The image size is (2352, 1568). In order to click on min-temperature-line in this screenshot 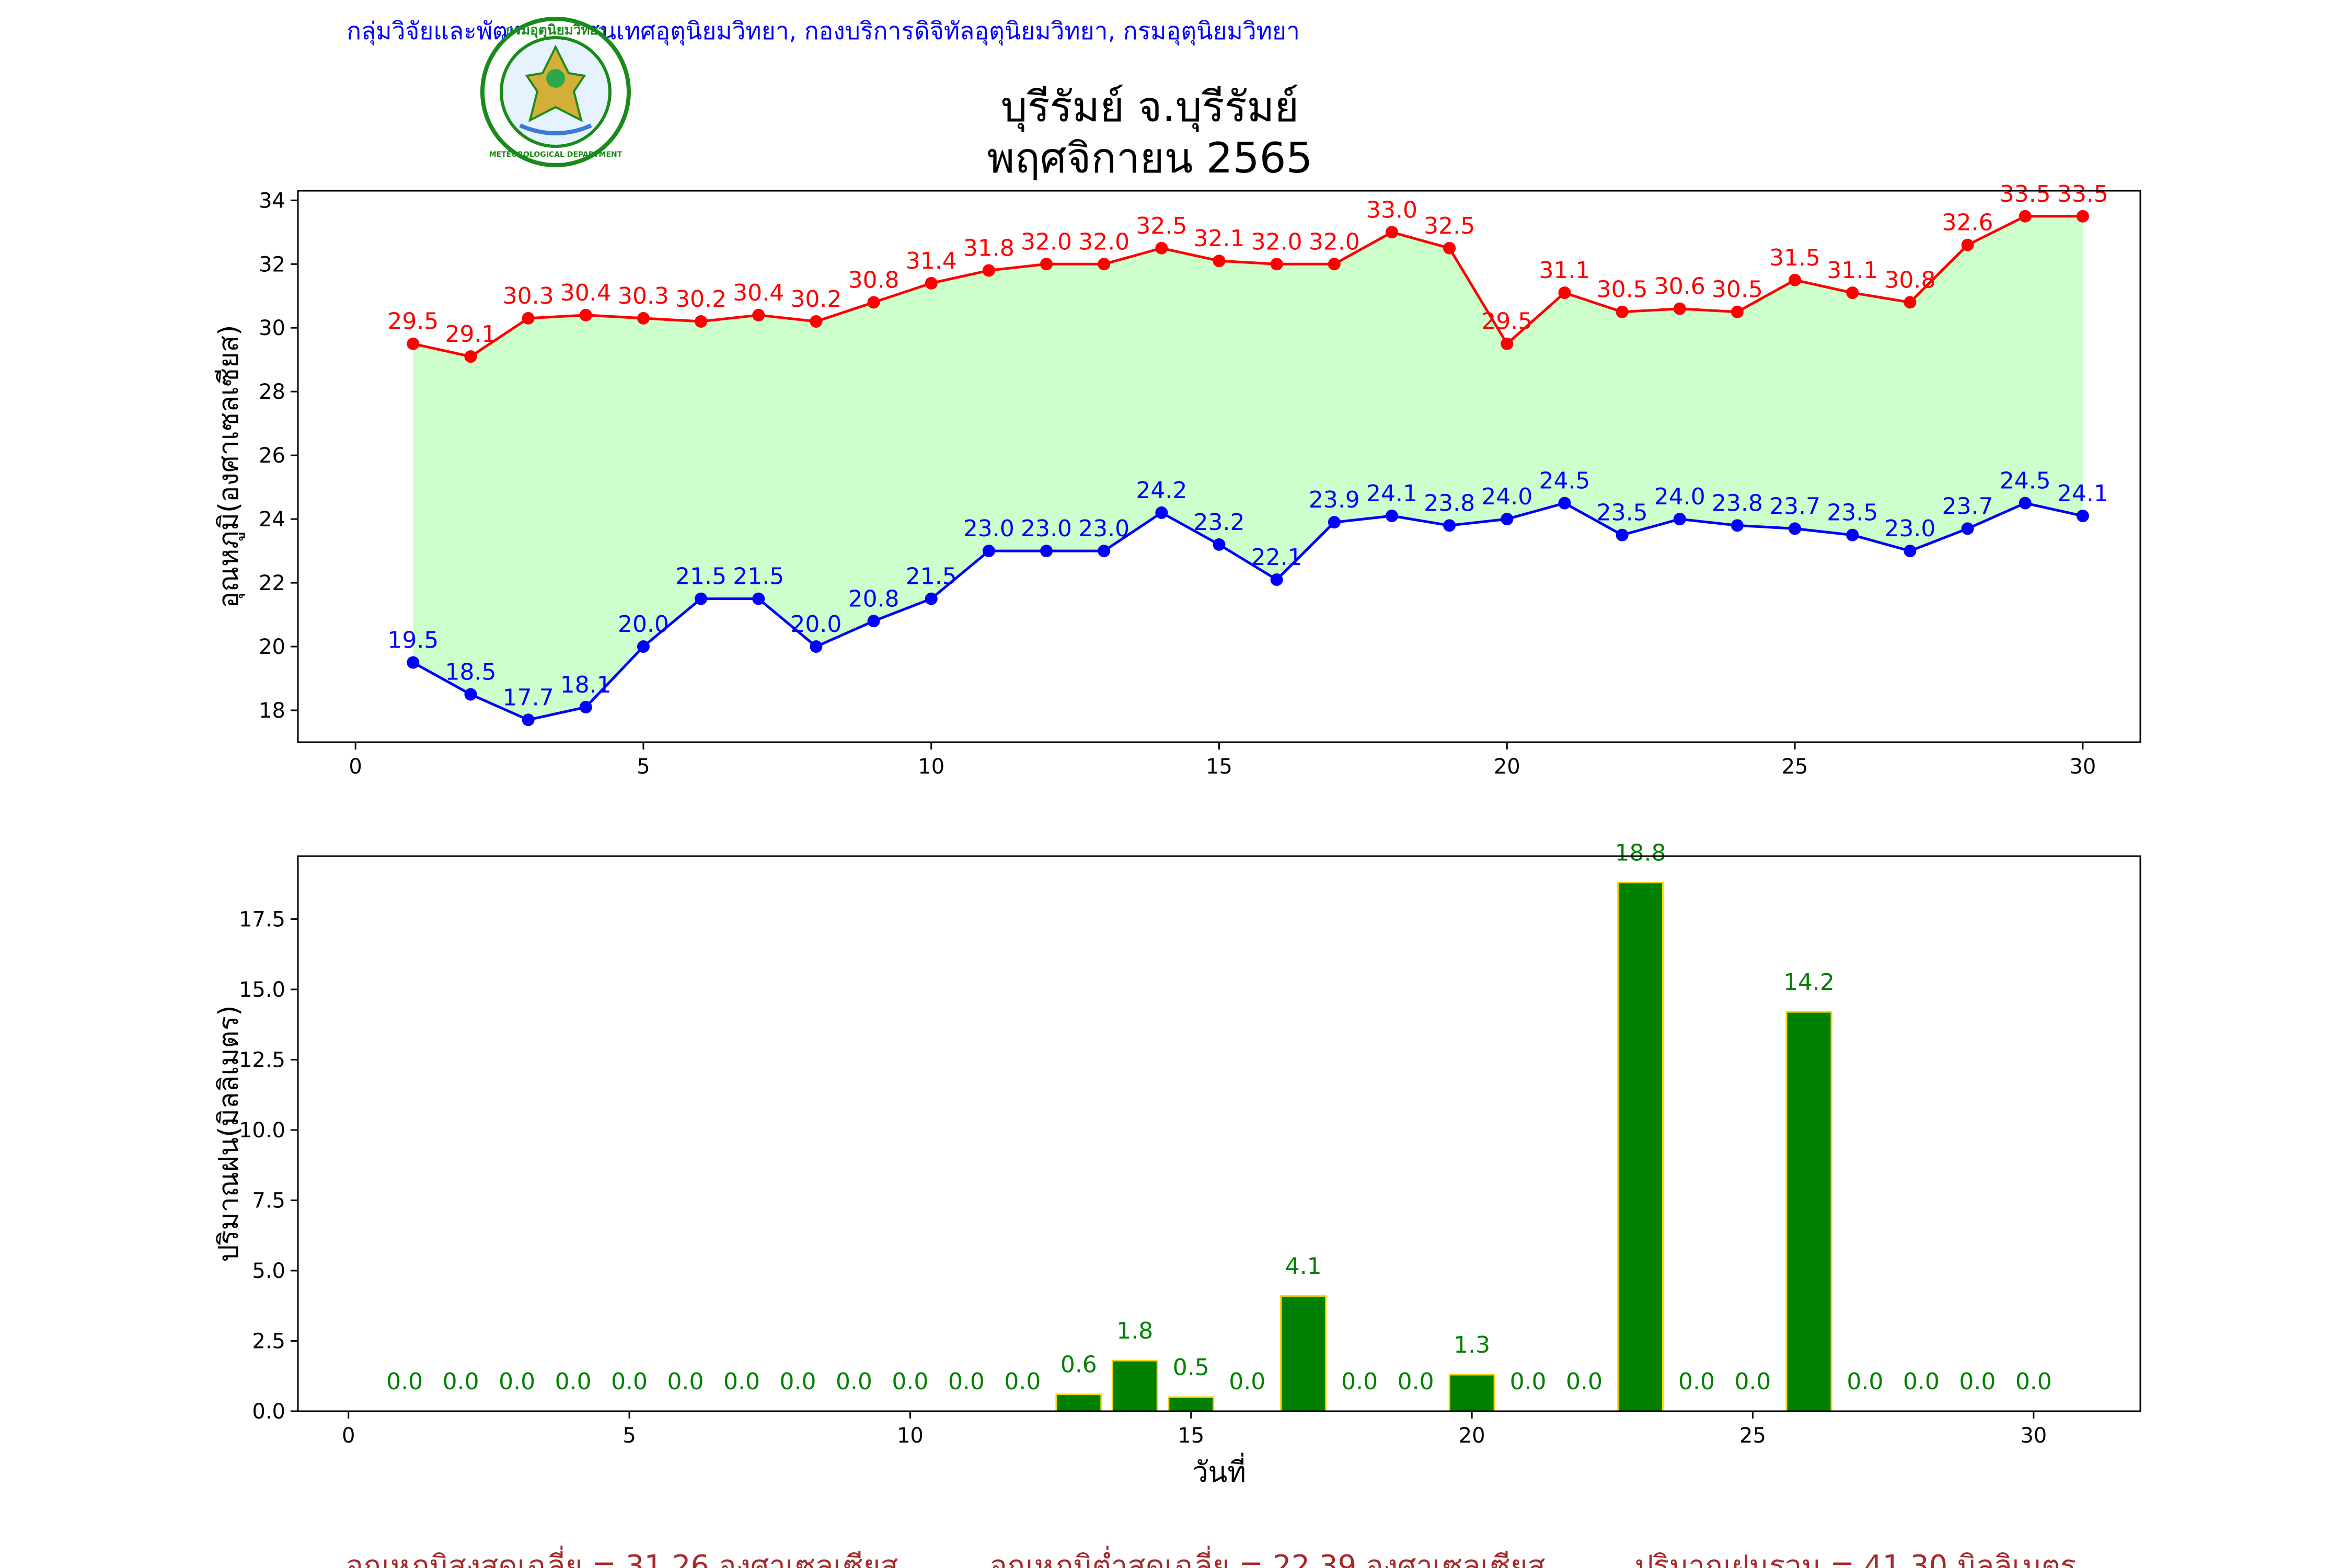, I will do `click(1247, 611)`.